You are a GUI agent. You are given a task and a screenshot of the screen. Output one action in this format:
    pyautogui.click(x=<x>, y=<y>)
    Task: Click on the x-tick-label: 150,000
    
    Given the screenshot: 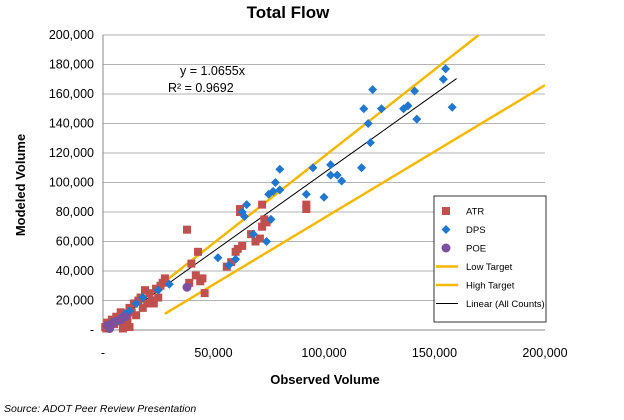 What is the action you would take?
    pyautogui.click(x=434, y=353)
    